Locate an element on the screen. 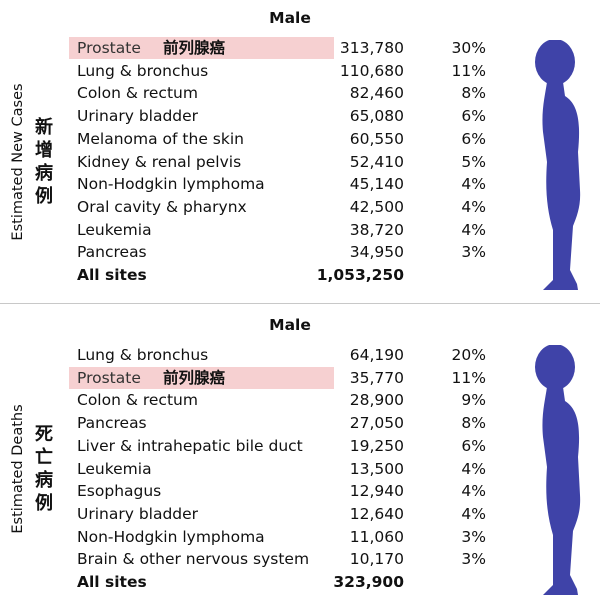 The image size is (600, 600). divider is located at coordinates (300, 303).